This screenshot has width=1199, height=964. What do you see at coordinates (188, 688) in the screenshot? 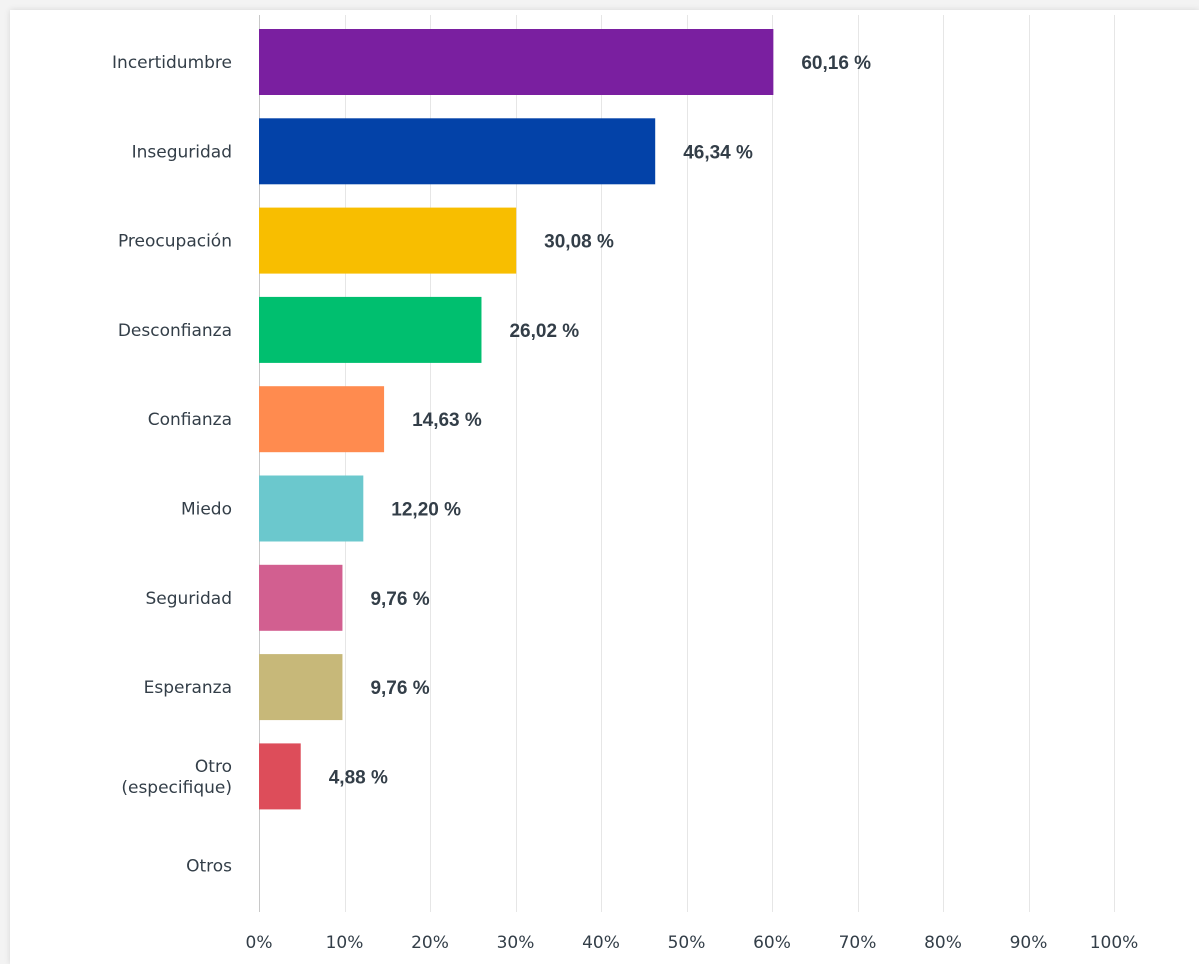
I see `category-label: Esperanza` at bounding box center [188, 688].